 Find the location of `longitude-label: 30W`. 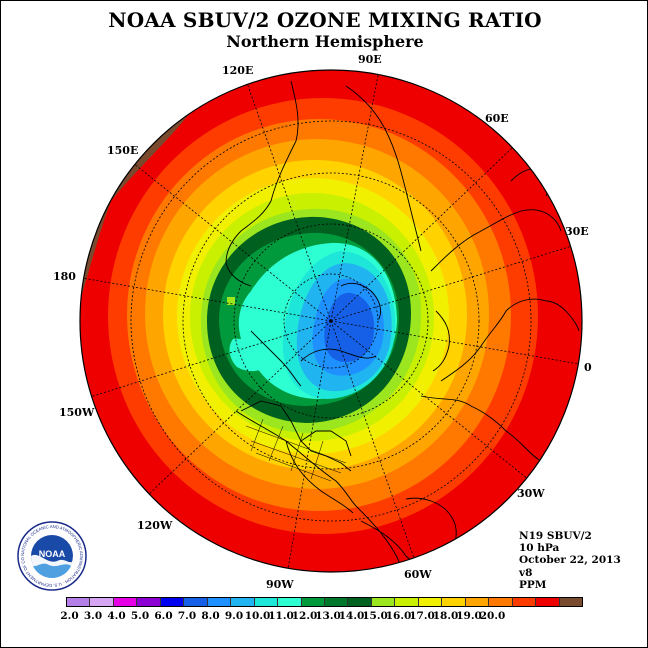

longitude-label: 30W is located at coordinates (531, 493).